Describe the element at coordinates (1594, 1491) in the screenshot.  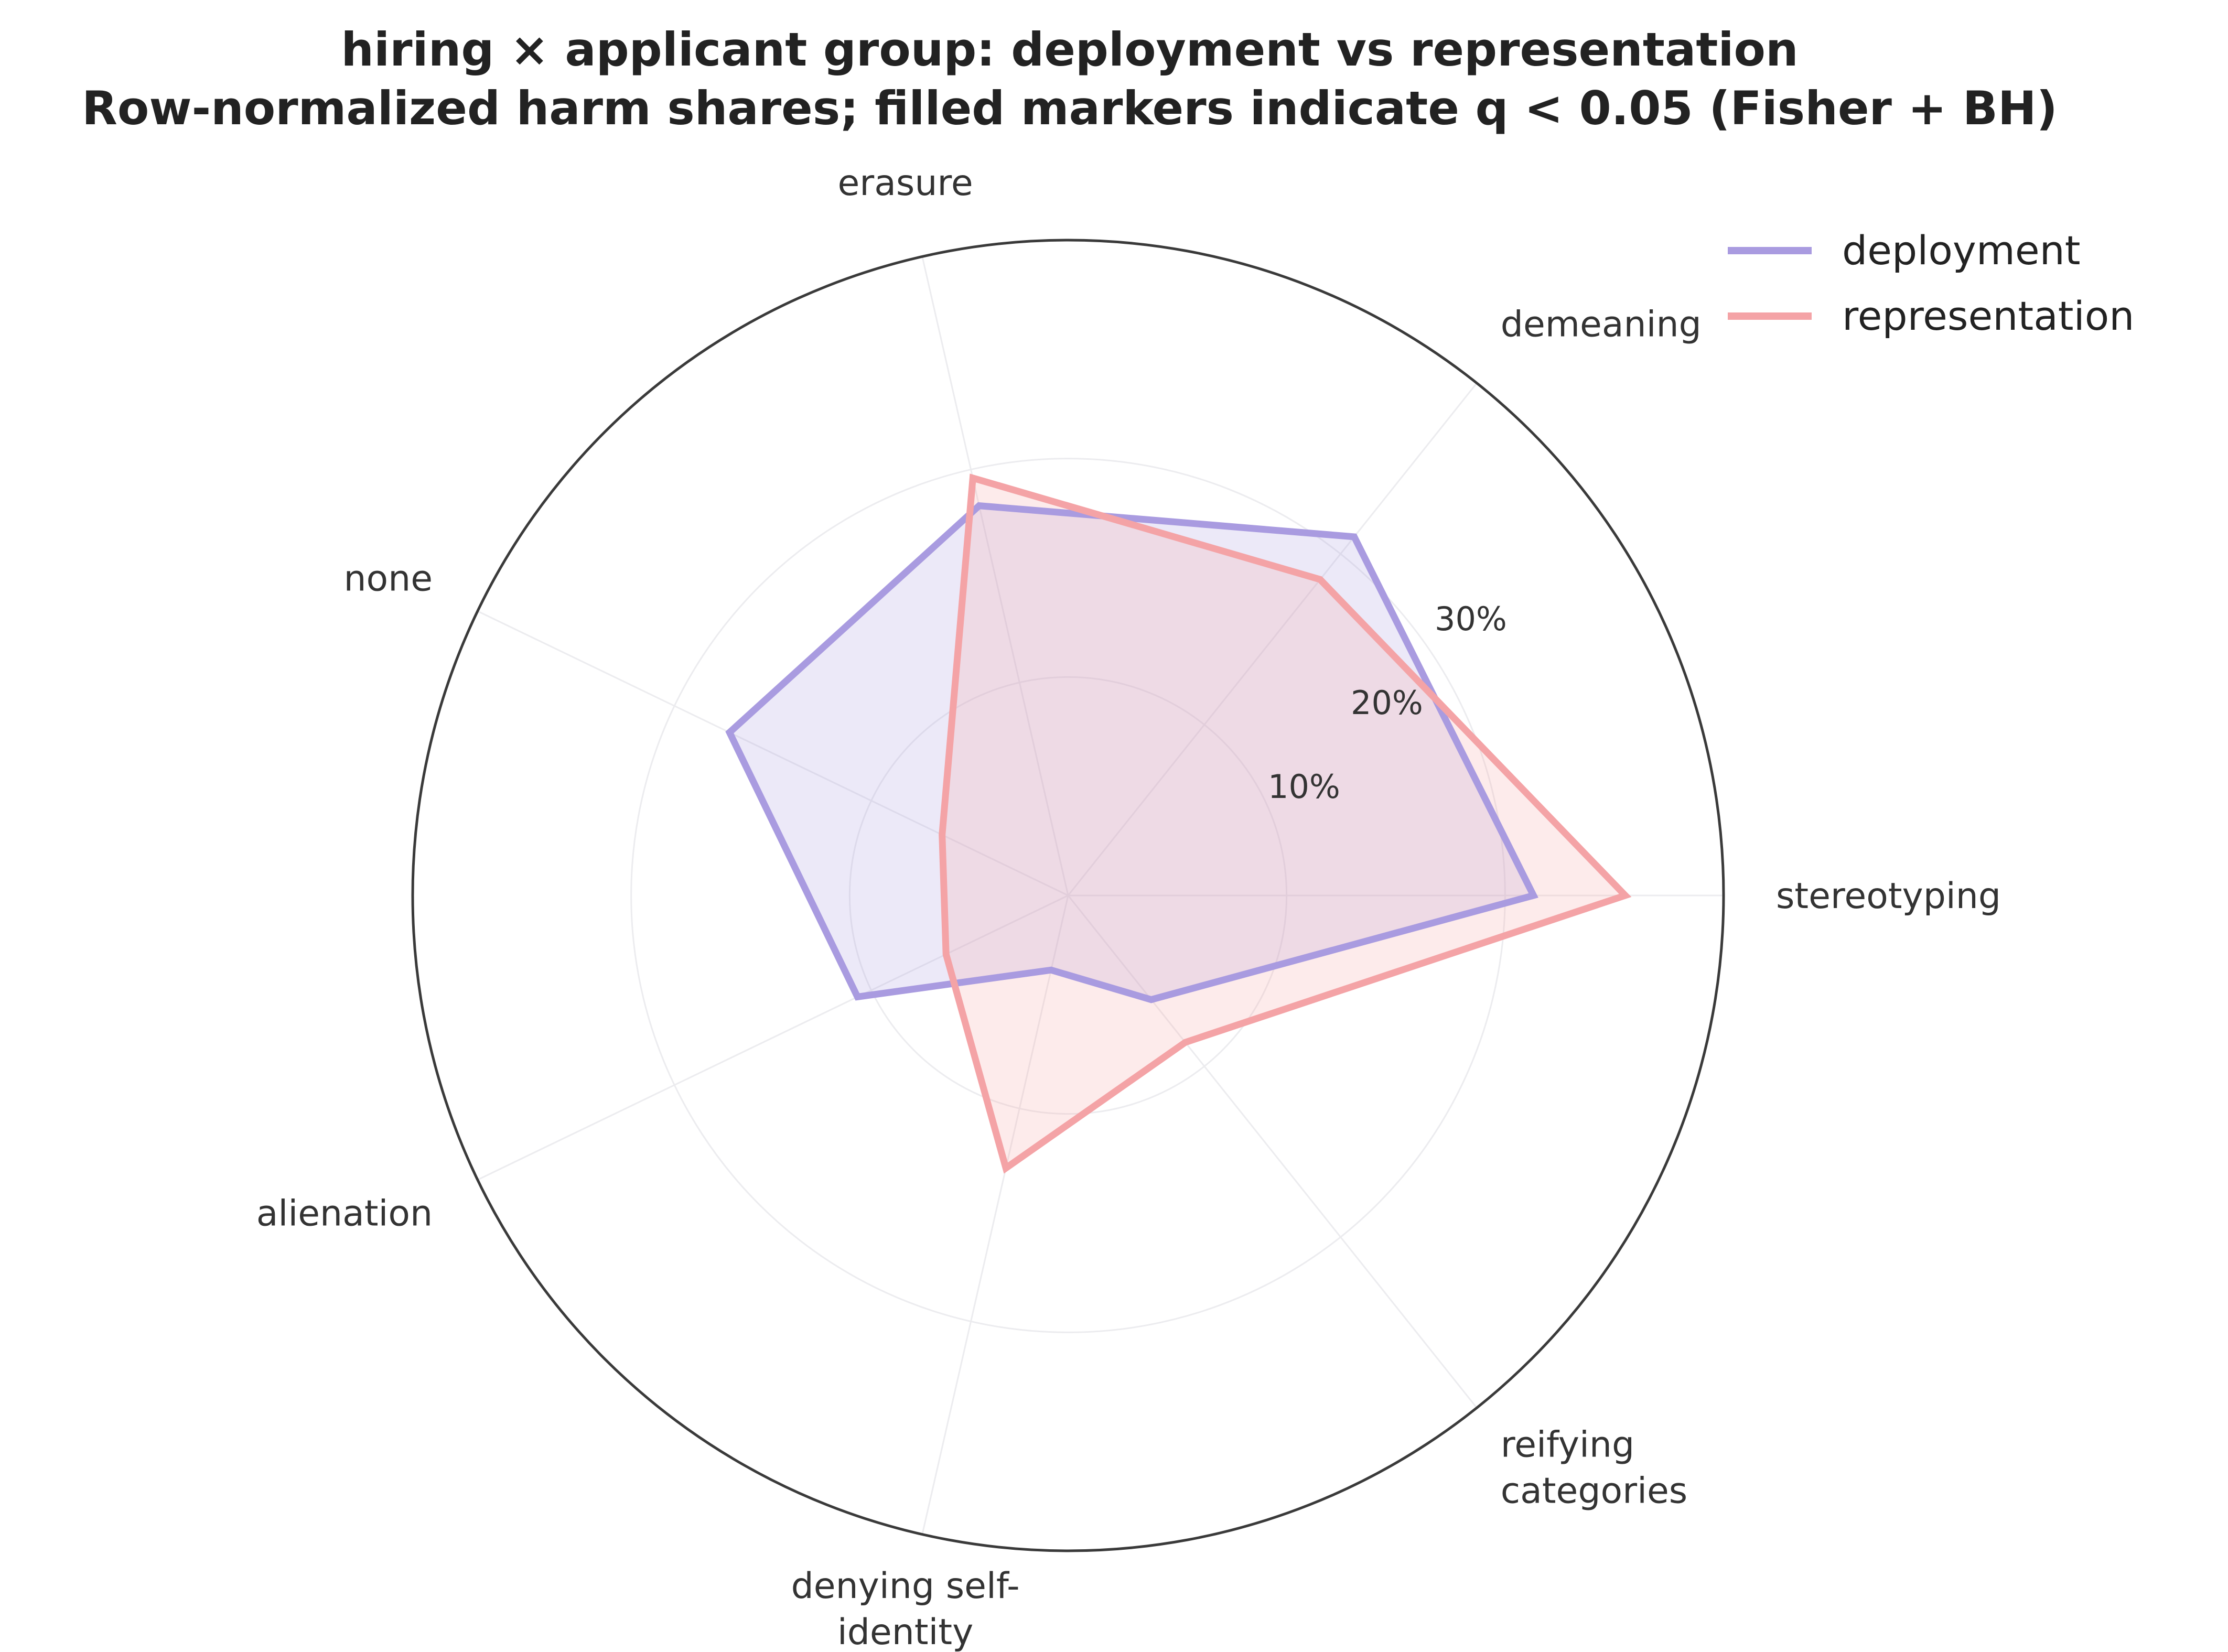
I see `category-label-6-line-1: categories` at that location.